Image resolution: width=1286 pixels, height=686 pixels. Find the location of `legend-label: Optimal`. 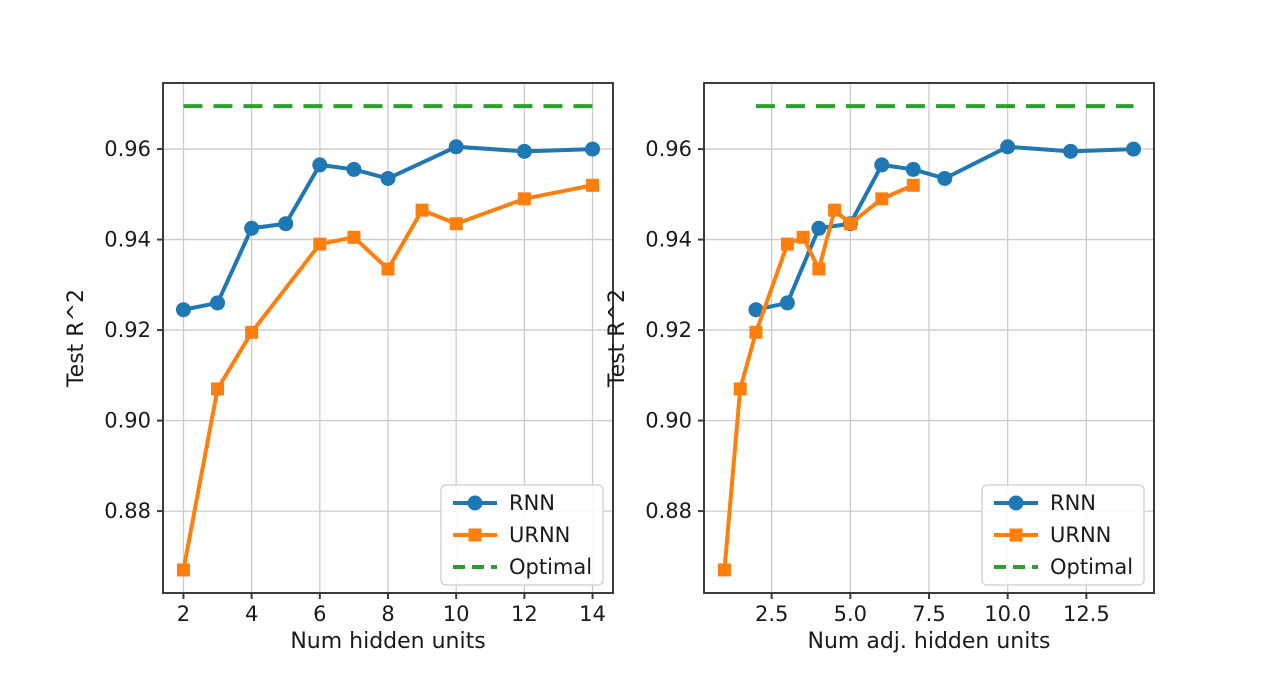

legend-label: Optimal is located at coordinates (550, 567).